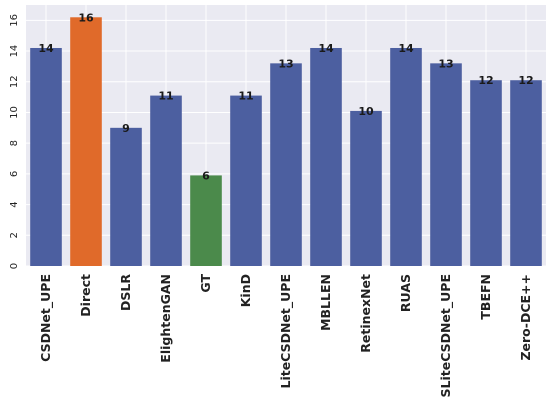  I want to click on data-label: 16, so click(86, 17).